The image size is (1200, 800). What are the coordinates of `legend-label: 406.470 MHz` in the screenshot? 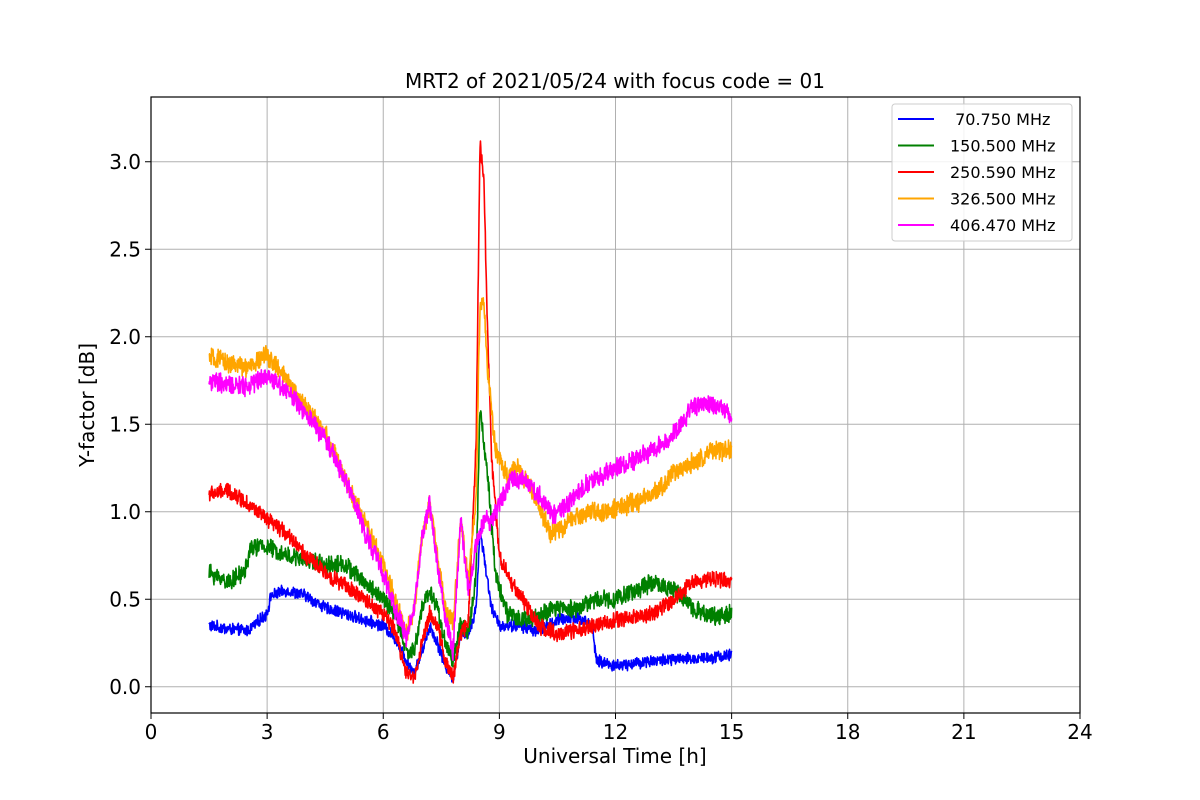 It's located at (1002, 225).